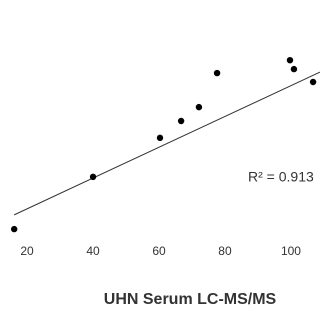  What do you see at coordinates (93, 251) in the screenshot?
I see `x-tick-label: 40` at bounding box center [93, 251].